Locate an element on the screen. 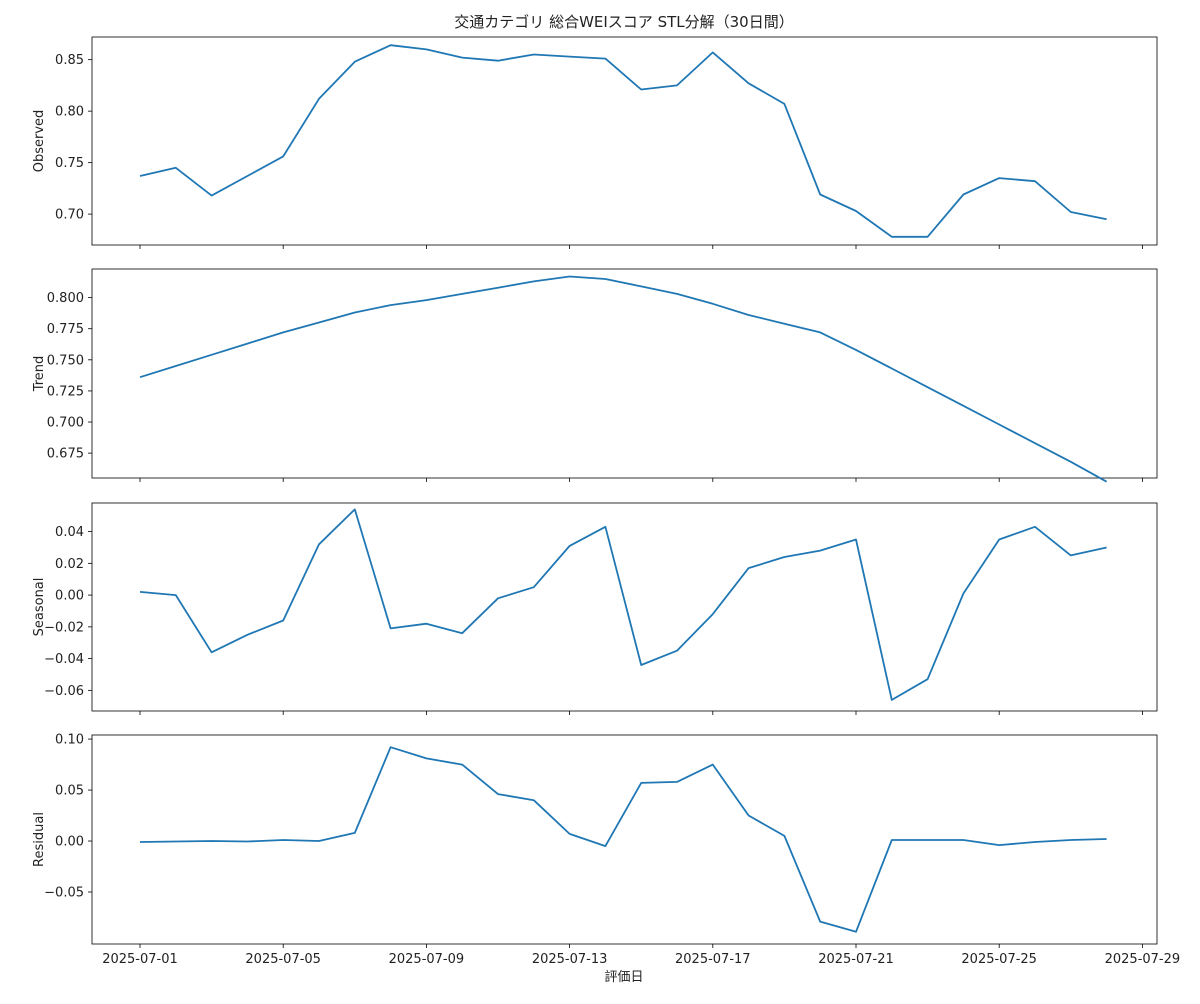 This screenshot has width=1200, height=1004. chart-title: 交通カテゴリ 総合WEIスコア STL分解（30日間） is located at coordinates (623, 22).